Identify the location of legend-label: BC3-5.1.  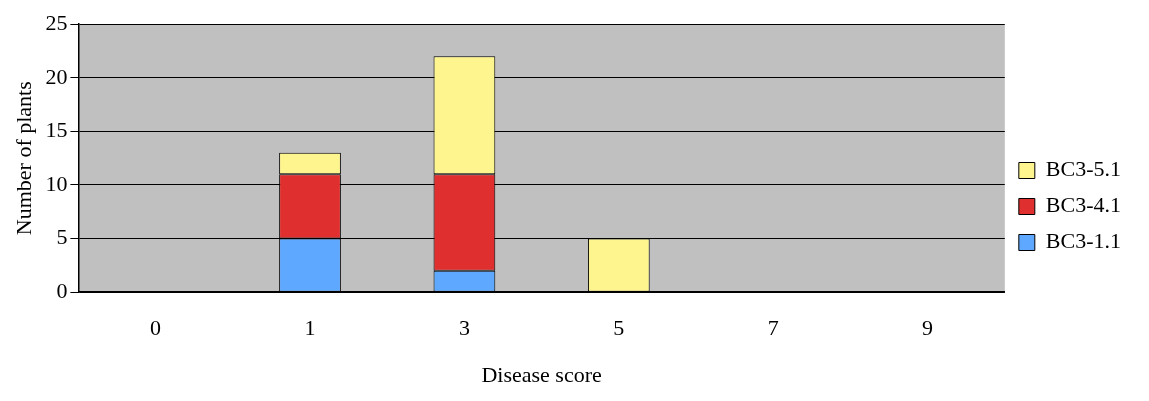
(1083, 169).